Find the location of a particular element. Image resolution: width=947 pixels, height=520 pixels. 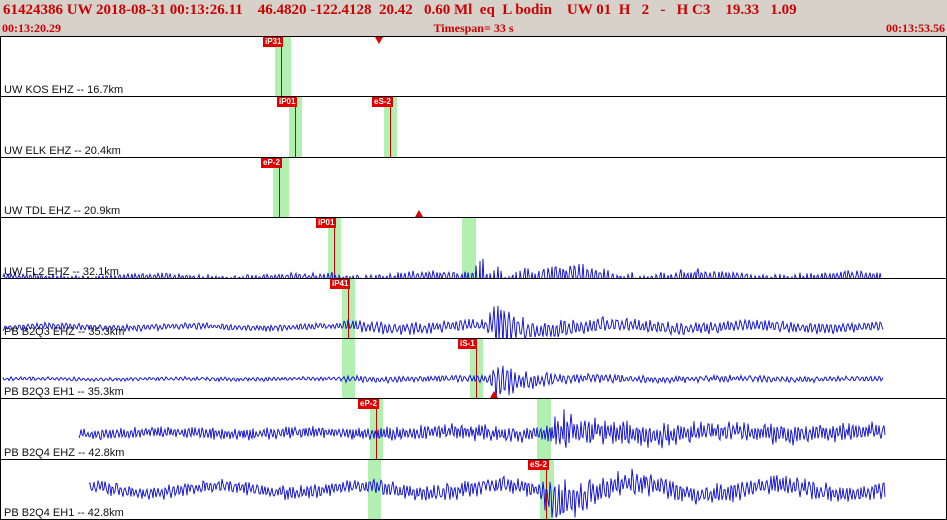

trace-panel: iP41 PB B2Q3 EHZ -- 35.3km is located at coordinates (473, 308).